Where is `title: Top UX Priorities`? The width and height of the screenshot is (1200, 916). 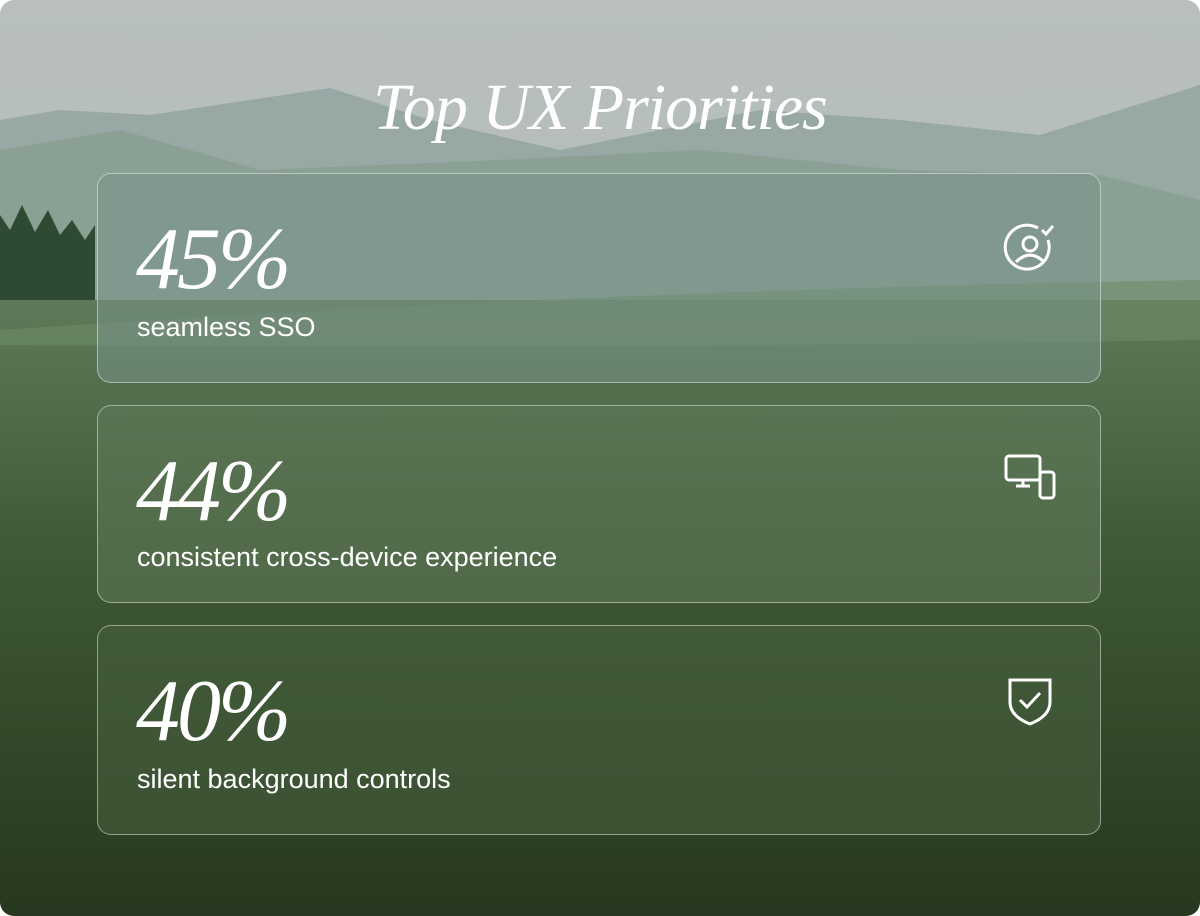 title: Top UX Priorities is located at coordinates (600, 107).